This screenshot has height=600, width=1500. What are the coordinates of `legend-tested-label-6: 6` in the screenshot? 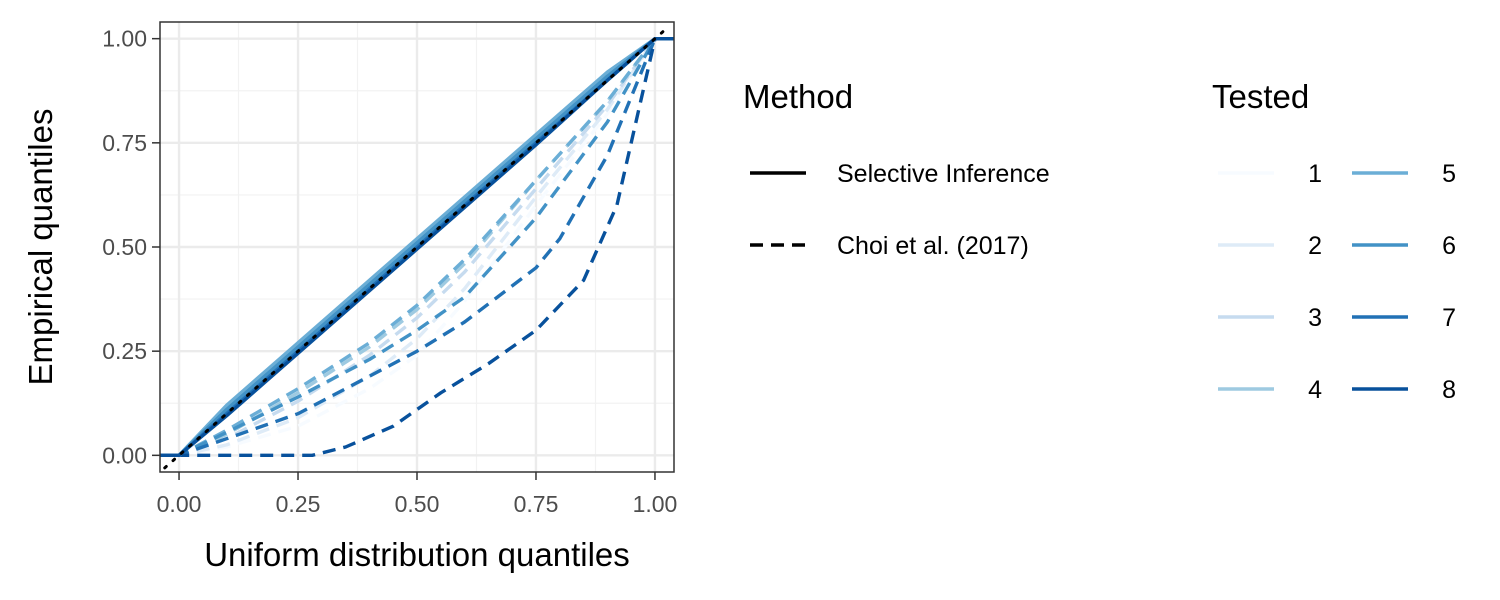 It's located at (1449, 246).